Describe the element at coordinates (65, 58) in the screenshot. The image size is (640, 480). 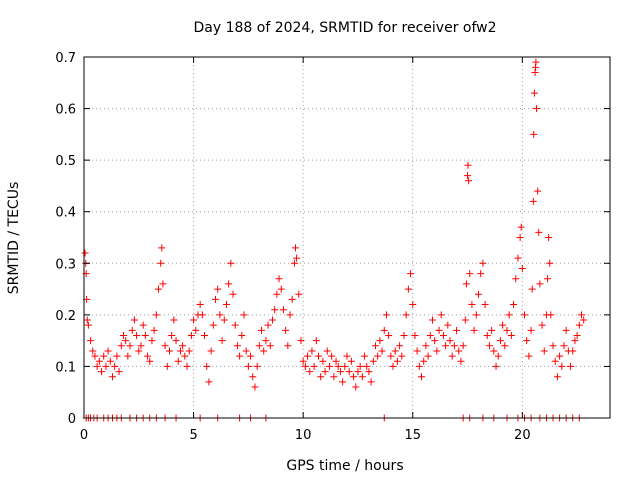
I see `y-tick-label: 0.7` at that location.